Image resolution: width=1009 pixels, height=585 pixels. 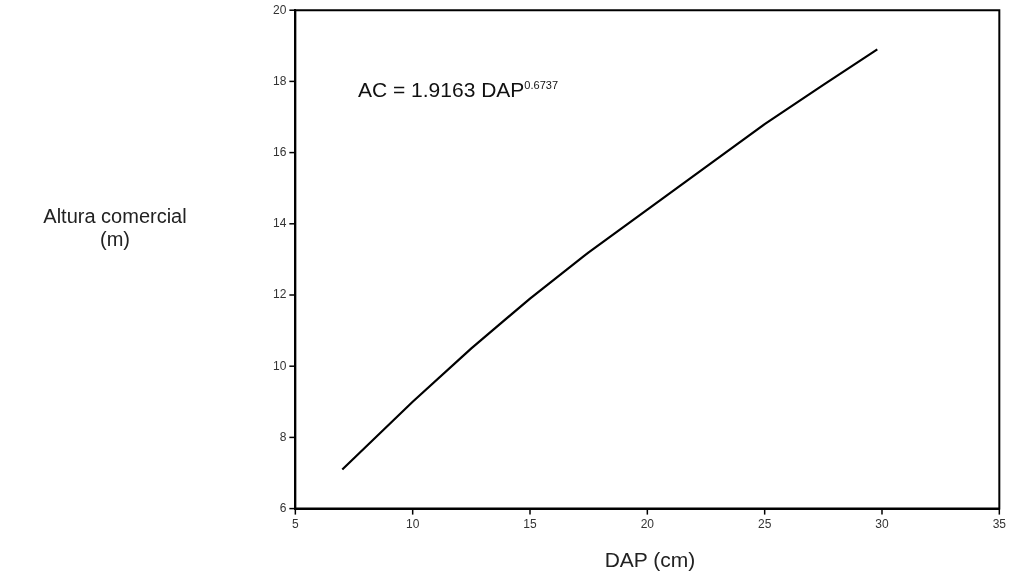 I want to click on y-tick-label: 8, so click(x=283, y=436).